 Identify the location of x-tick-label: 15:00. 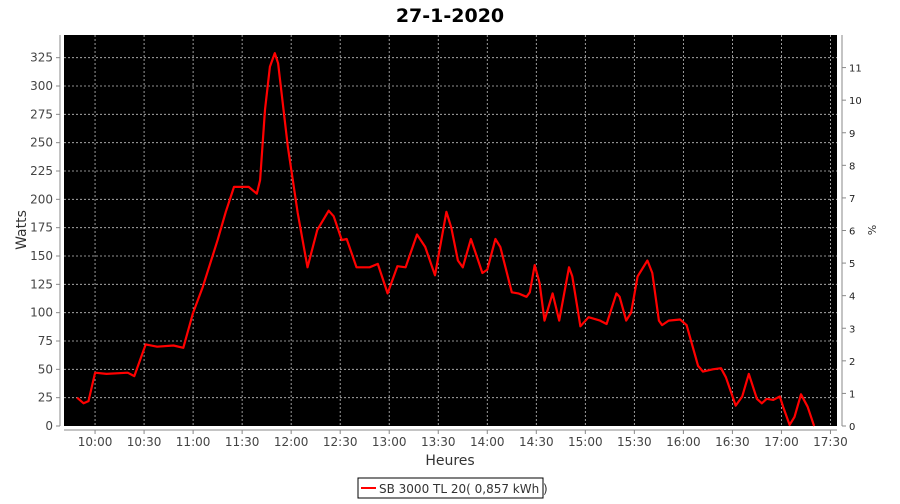
(585, 442).